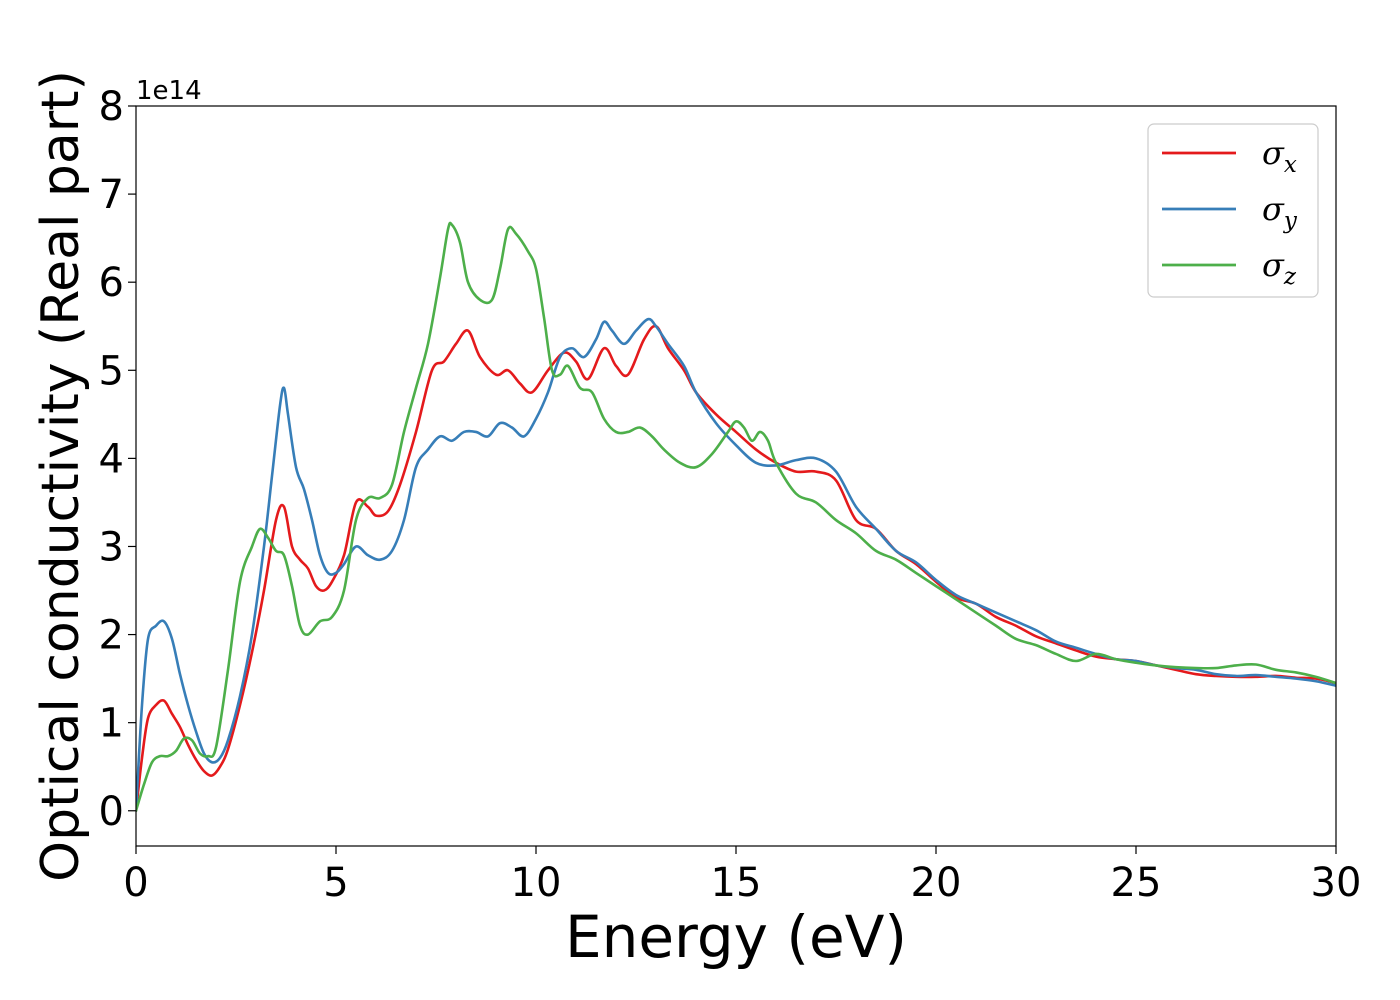 Image resolution: width=1400 pixels, height=1000 pixels. I want to click on y-tick-label: 2, so click(111, 636).